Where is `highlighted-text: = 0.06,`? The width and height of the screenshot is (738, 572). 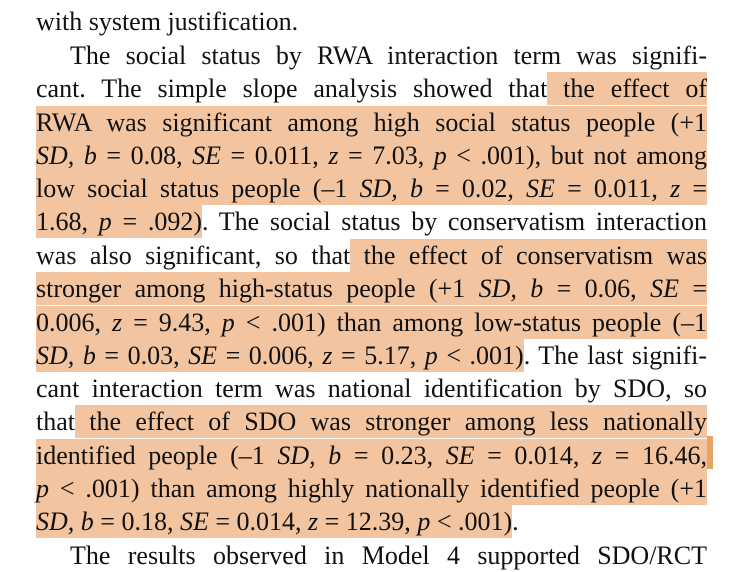 highlighted-text: = 0.06, is located at coordinates (597, 288).